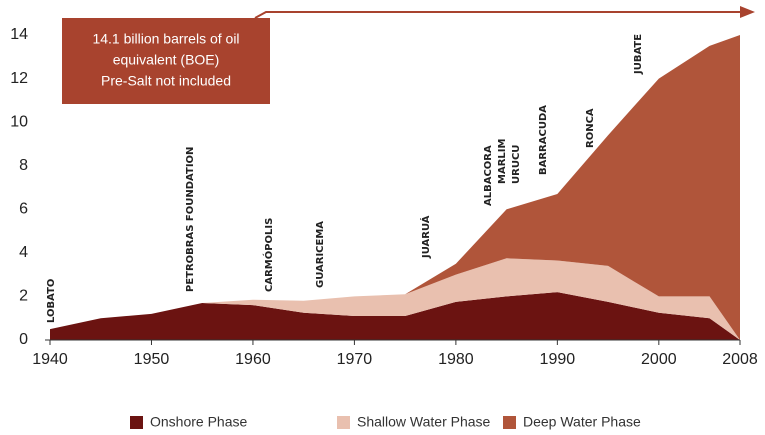 Image resolution: width=765 pixels, height=435 pixels. I want to click on x-tick-label: 1980, so click(456, 359).